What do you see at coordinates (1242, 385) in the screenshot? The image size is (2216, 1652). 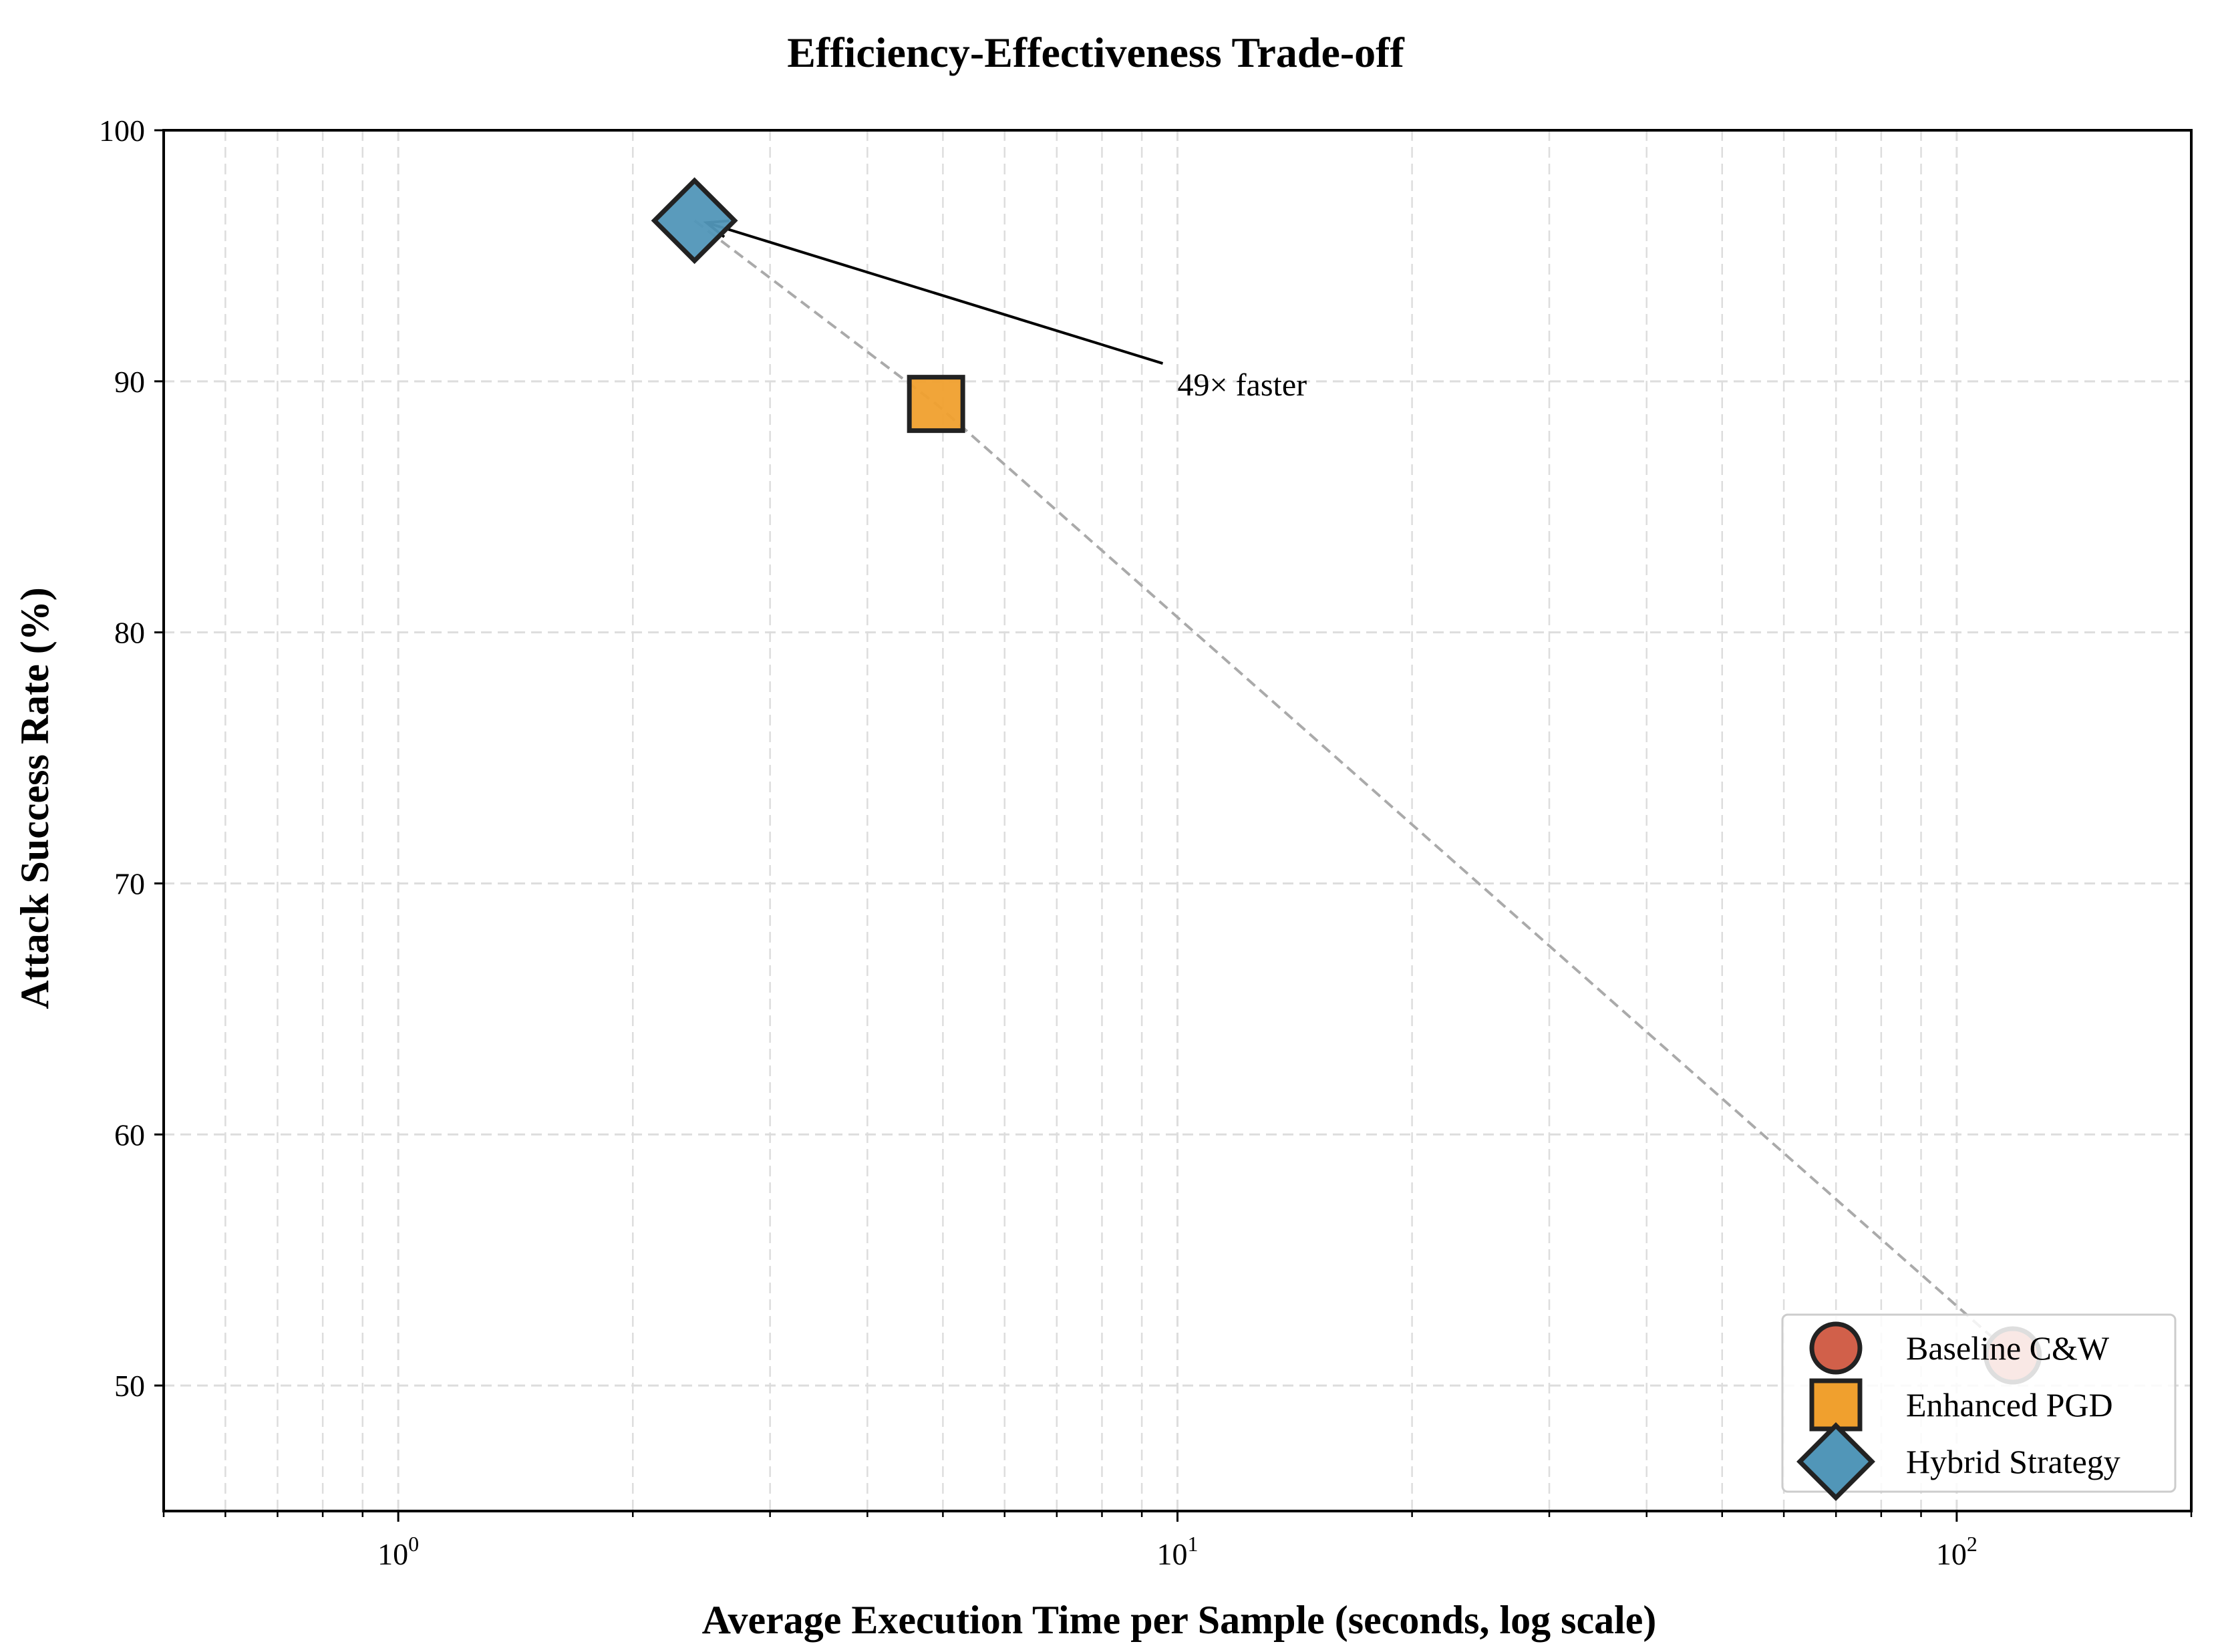 I see `annotation-label: 49× faster` at bounding box center [1242, 385].